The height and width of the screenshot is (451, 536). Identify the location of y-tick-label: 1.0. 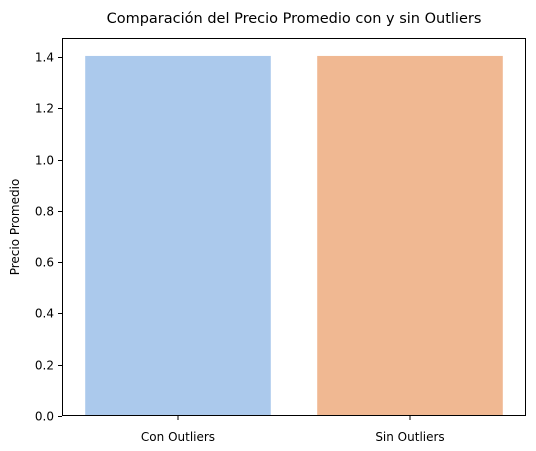
(44, 161).